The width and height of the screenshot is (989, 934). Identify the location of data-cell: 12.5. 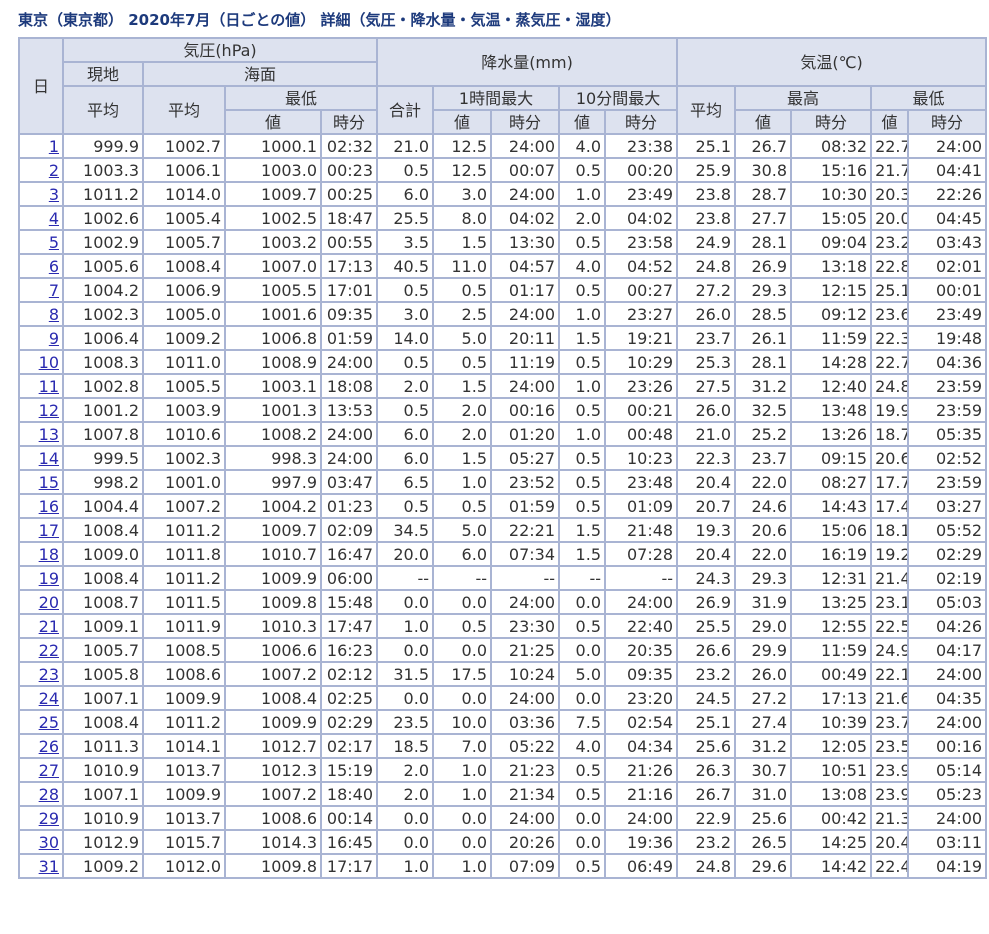
(462, 146).